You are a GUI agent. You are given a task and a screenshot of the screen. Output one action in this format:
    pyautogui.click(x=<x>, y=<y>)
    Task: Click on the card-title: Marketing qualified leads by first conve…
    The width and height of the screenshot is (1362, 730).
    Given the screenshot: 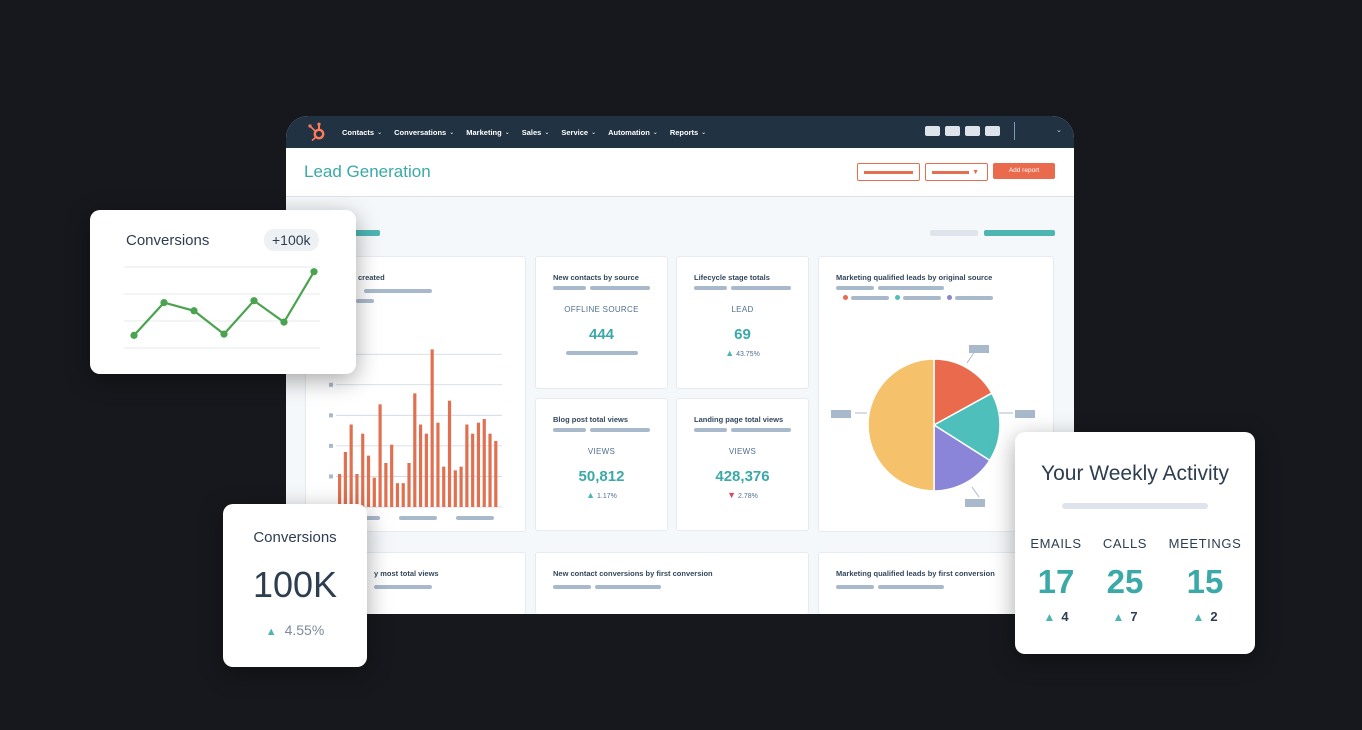 What is the action you would take?
    pyautogui.click(x=915, y=573)
    